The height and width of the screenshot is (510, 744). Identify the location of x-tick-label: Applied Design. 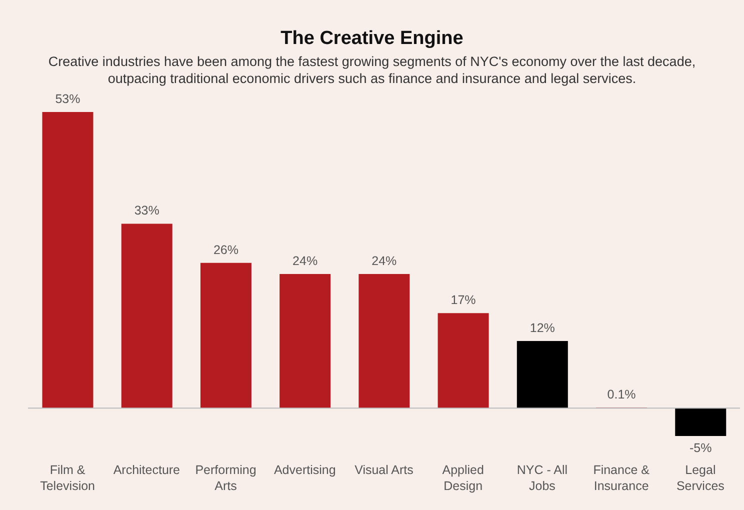
(463, 478).